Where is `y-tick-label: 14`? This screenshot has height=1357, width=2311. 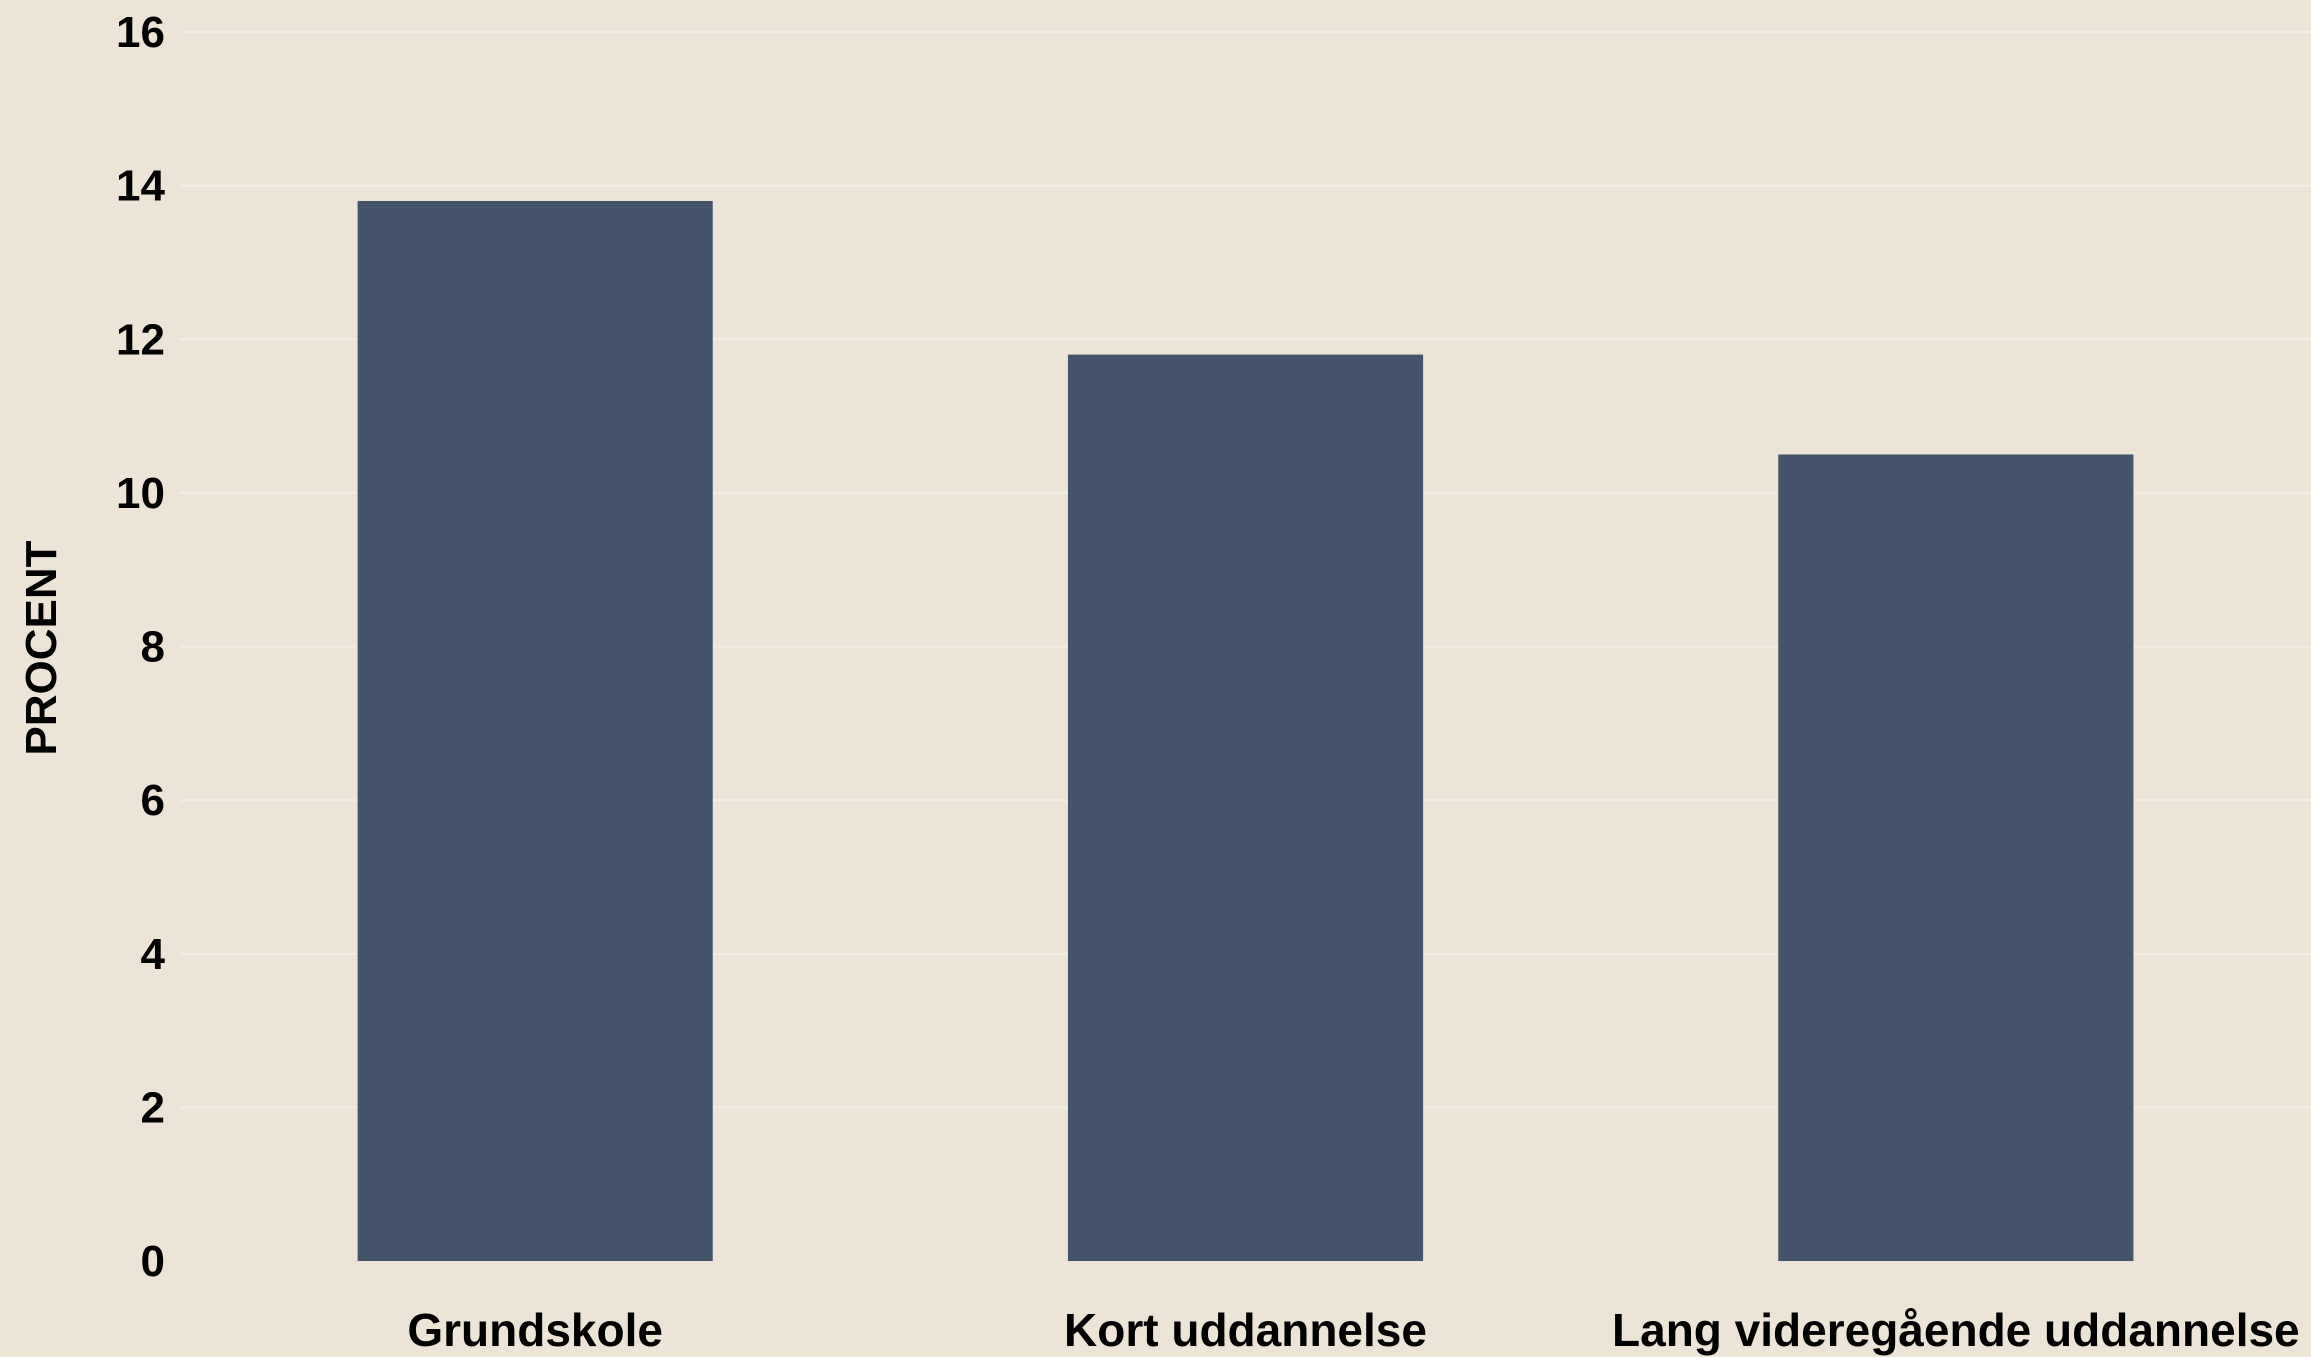
y-tick-label: 14 is located at coordinates (140, 186).